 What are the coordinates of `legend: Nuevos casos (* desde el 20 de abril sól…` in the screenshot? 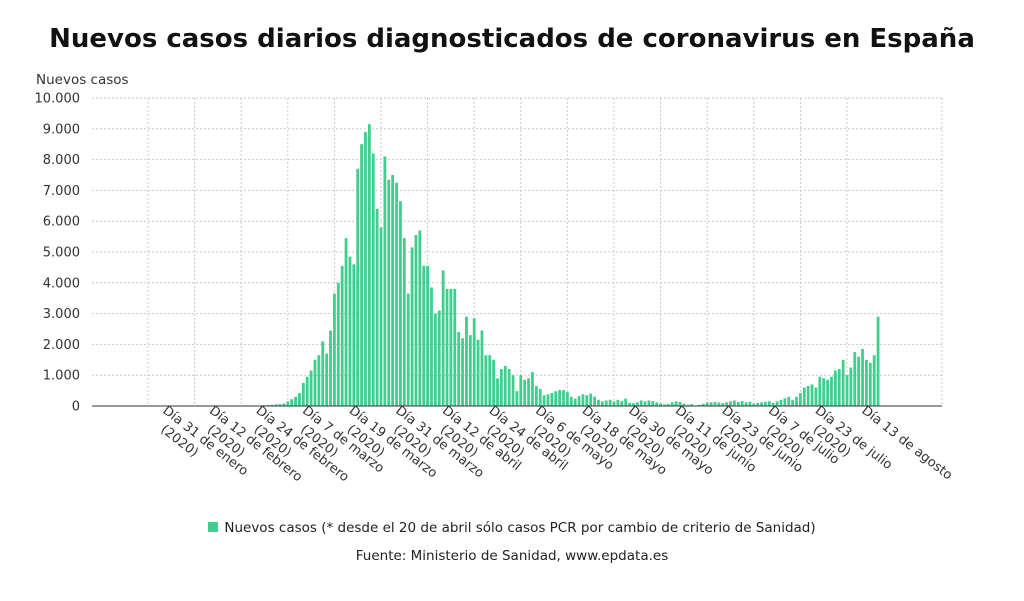 It's located at (512, 528).